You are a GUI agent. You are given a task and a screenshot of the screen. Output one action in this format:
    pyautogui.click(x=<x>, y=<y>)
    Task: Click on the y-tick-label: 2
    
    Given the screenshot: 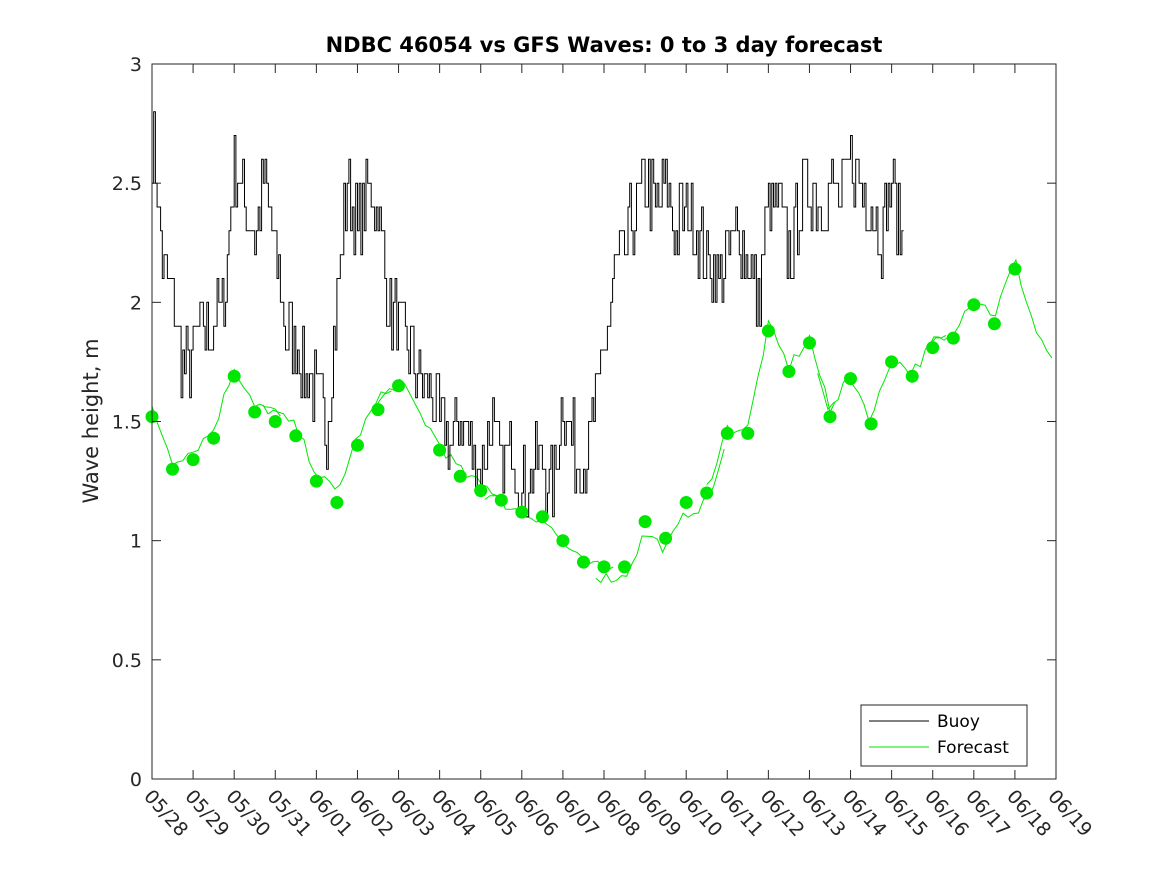 What is the action you would take?
    pyautogui.click(x=136, y=303)
    